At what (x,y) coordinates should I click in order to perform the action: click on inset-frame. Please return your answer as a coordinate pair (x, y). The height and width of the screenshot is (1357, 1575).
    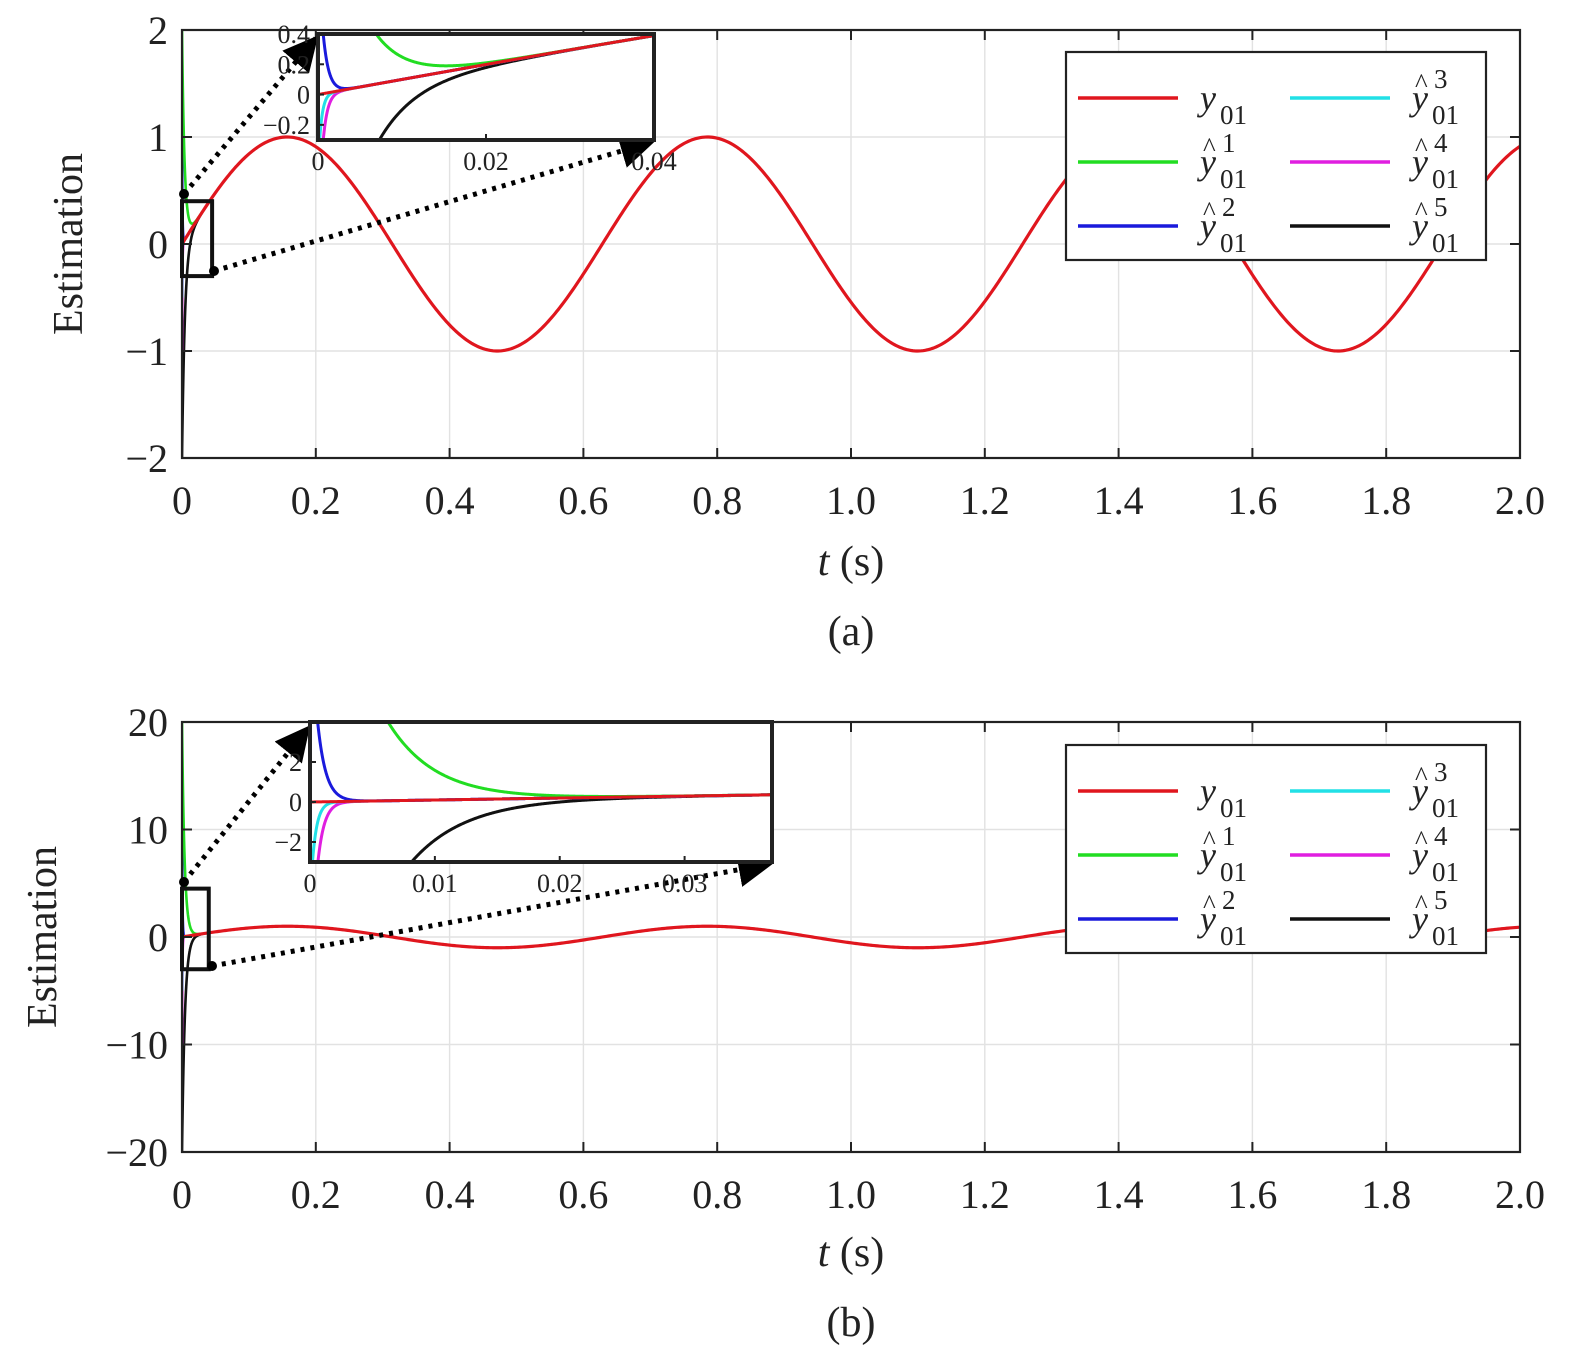
    Looking at the image, I should click on (541, 792).